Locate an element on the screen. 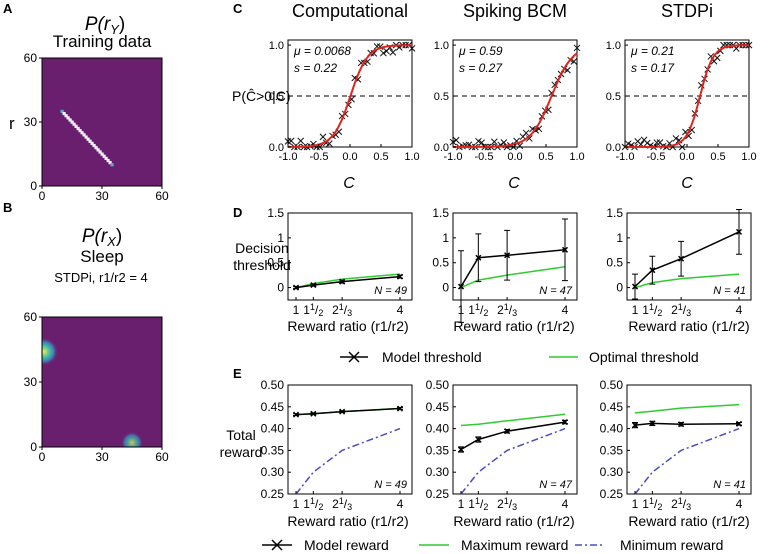 Image resolution: width=772 pixels, height=554 pixels. row-e-xlabel-3: Reward ratio (r1/r2) is located at coordinates (688, 521).